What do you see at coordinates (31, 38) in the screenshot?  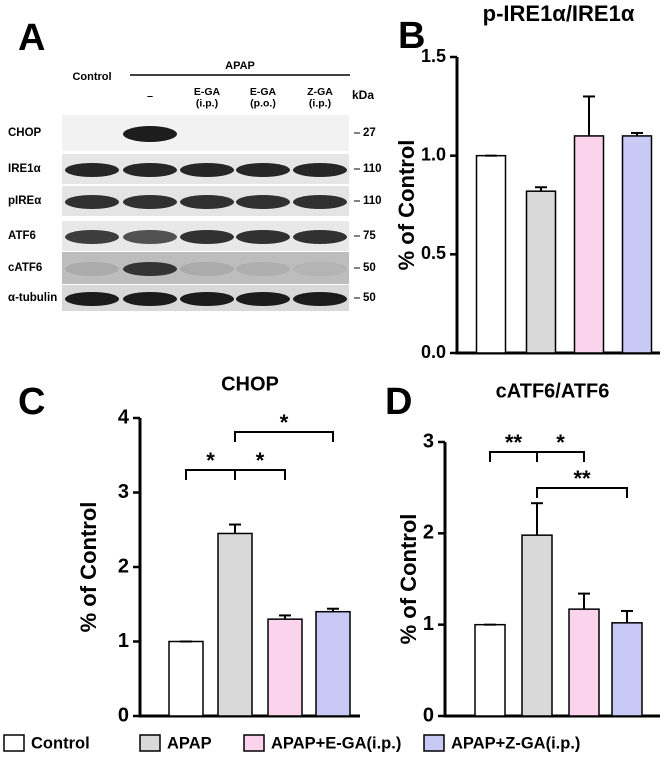 I see `panel-label: A` at bounding box center [31, 38].